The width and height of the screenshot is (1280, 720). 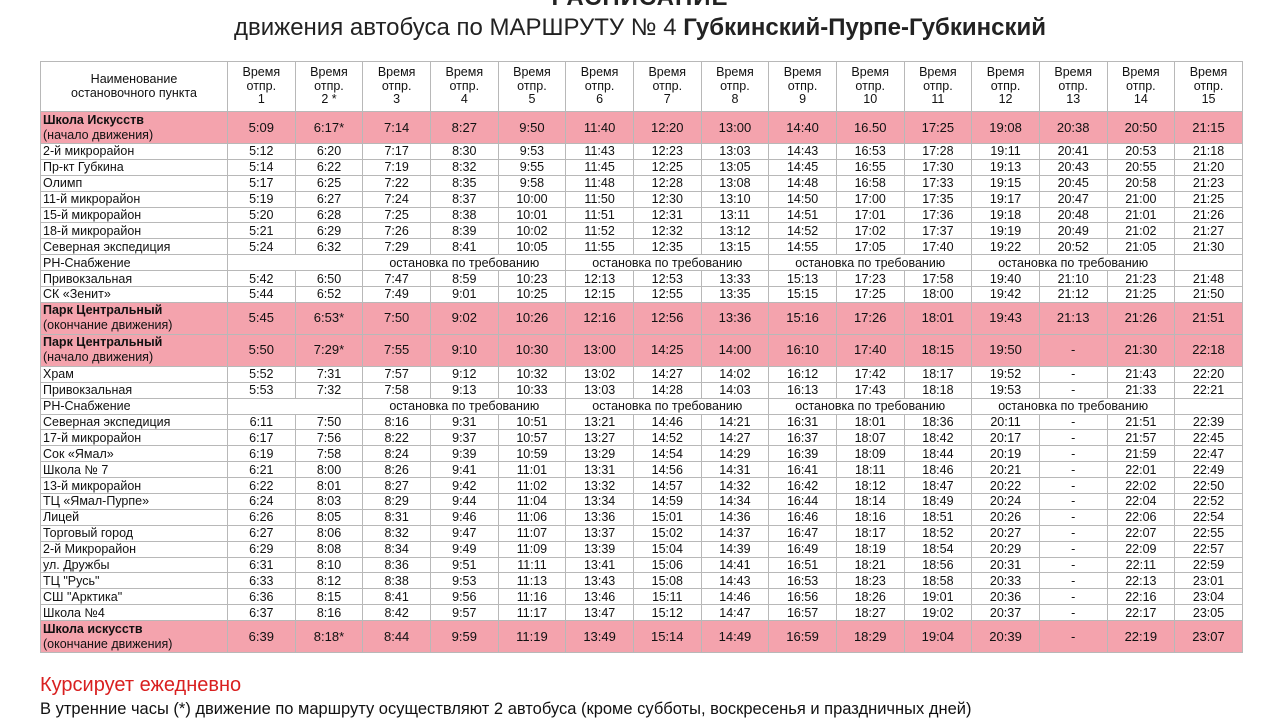 What do you see at coordinates (667, 199) in the screenshot?
I see `departure-time: 12:30` at bounding box center [667, 199].